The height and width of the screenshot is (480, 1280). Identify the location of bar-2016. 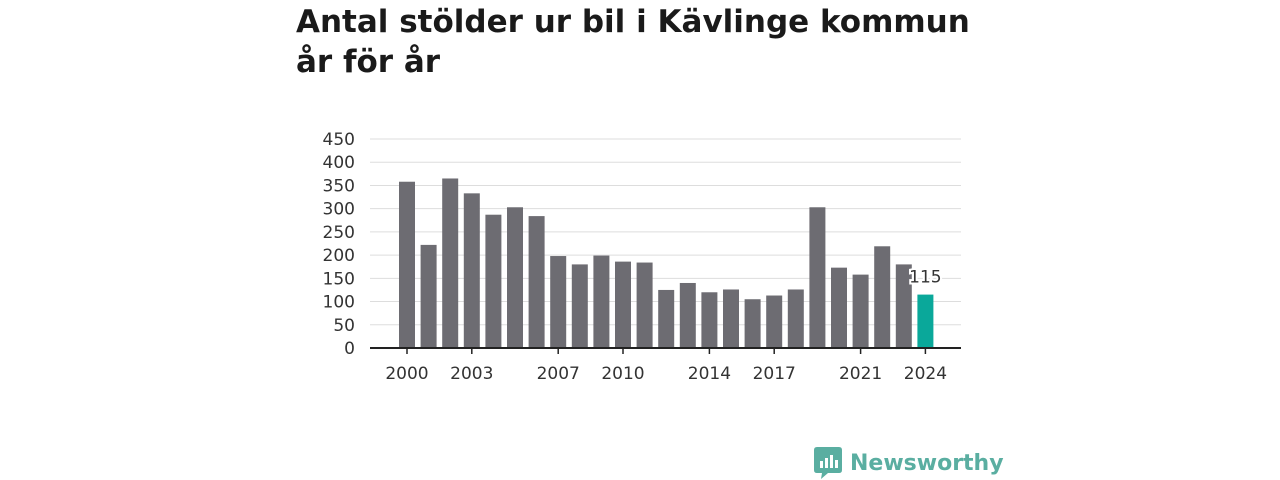
(752, 323).